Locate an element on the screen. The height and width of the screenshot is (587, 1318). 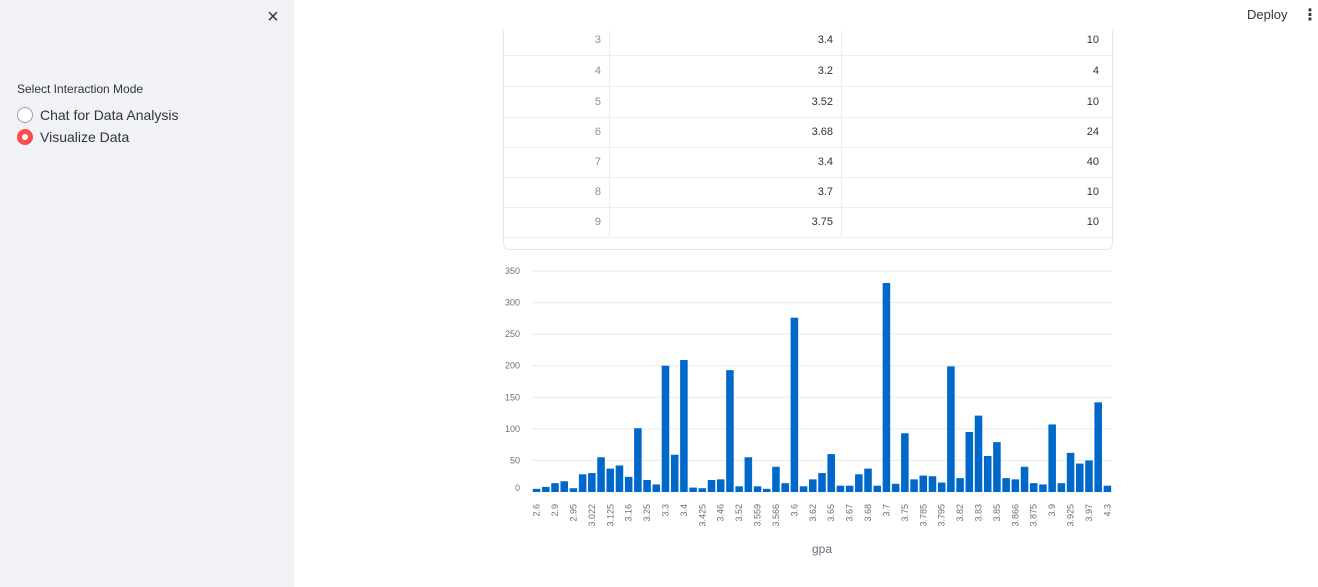
value-cell: 24 is located at coordinates (1092, 132).